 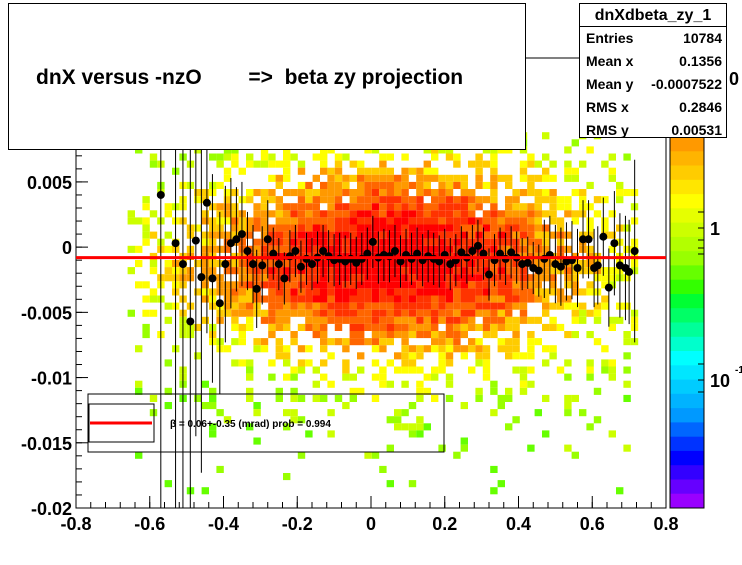 I want to click on y-tick-label: -0.015, so click(x=46, y=444).